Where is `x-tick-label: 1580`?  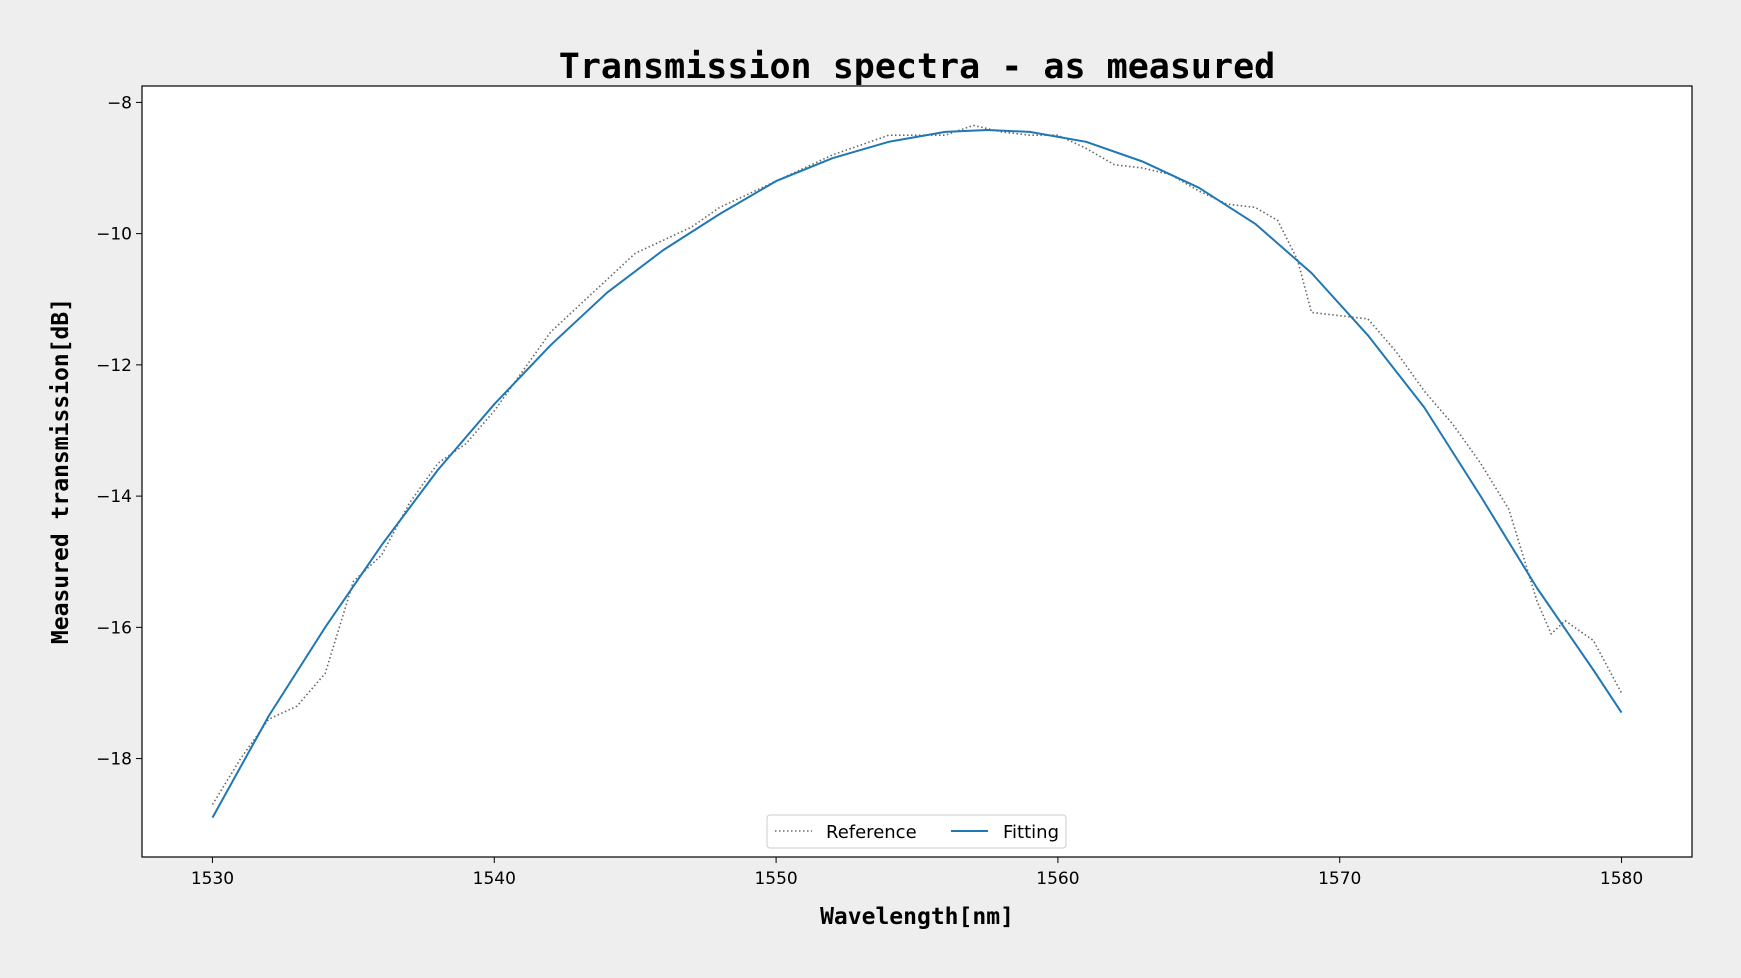 x-tick-label: 1580 is located at coordinates (1621, 879).